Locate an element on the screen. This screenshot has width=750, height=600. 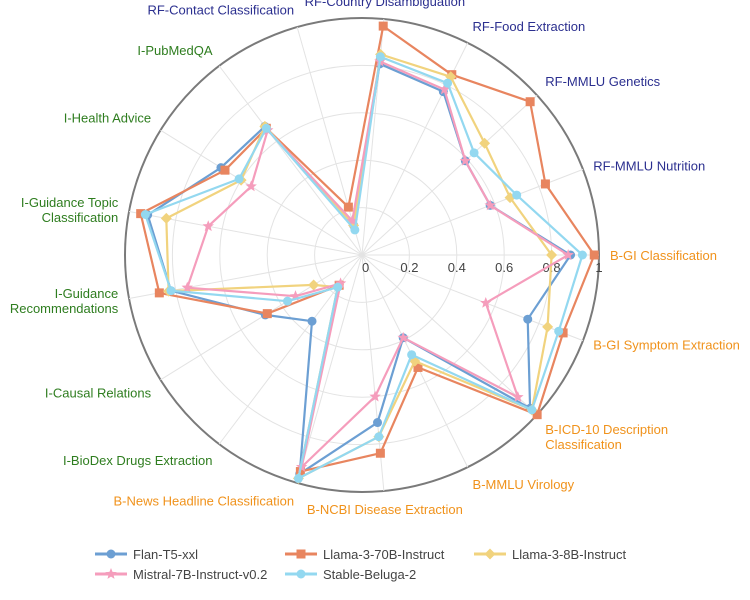
radial-tick-label: 0.4 is located at coordinates (457, 267).